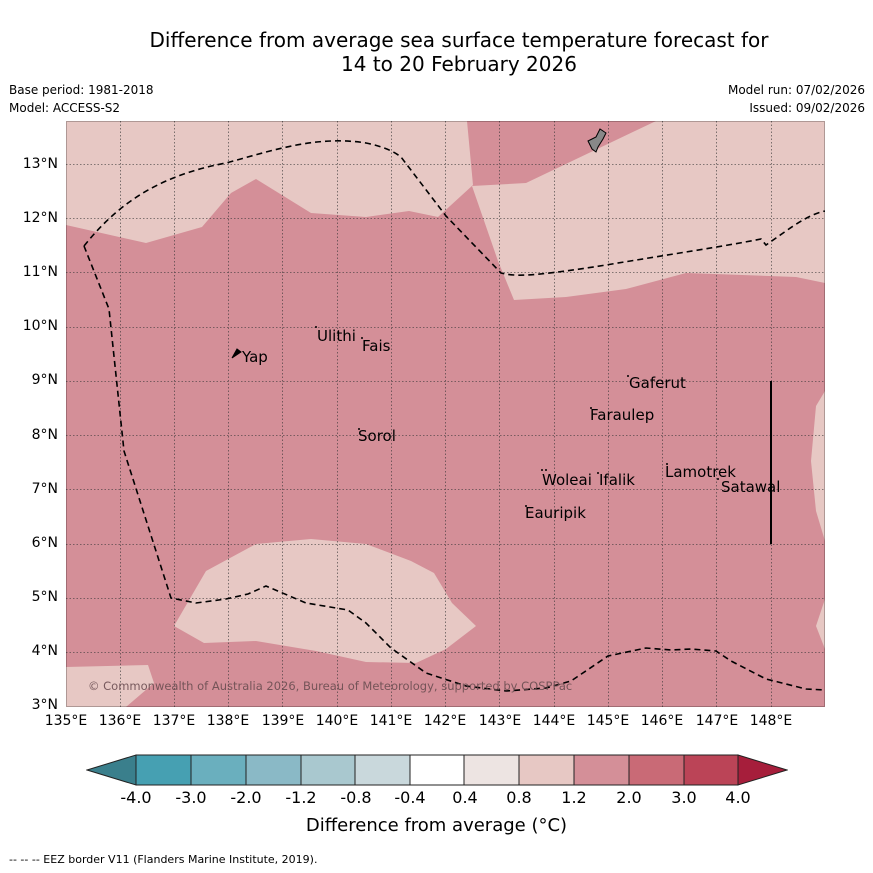  Describe the element at coordinates (81, 99) in the screenshot. I see `meta-left: Base period: 1981-2018 Model: ACCESS-S2` at that location.